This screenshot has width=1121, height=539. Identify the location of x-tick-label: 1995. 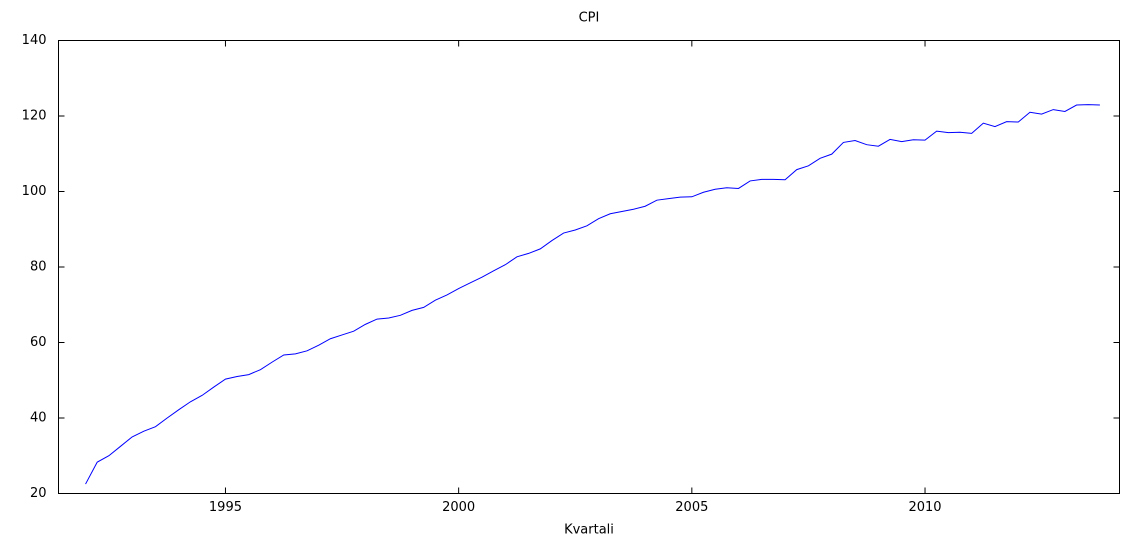
(225, 507).